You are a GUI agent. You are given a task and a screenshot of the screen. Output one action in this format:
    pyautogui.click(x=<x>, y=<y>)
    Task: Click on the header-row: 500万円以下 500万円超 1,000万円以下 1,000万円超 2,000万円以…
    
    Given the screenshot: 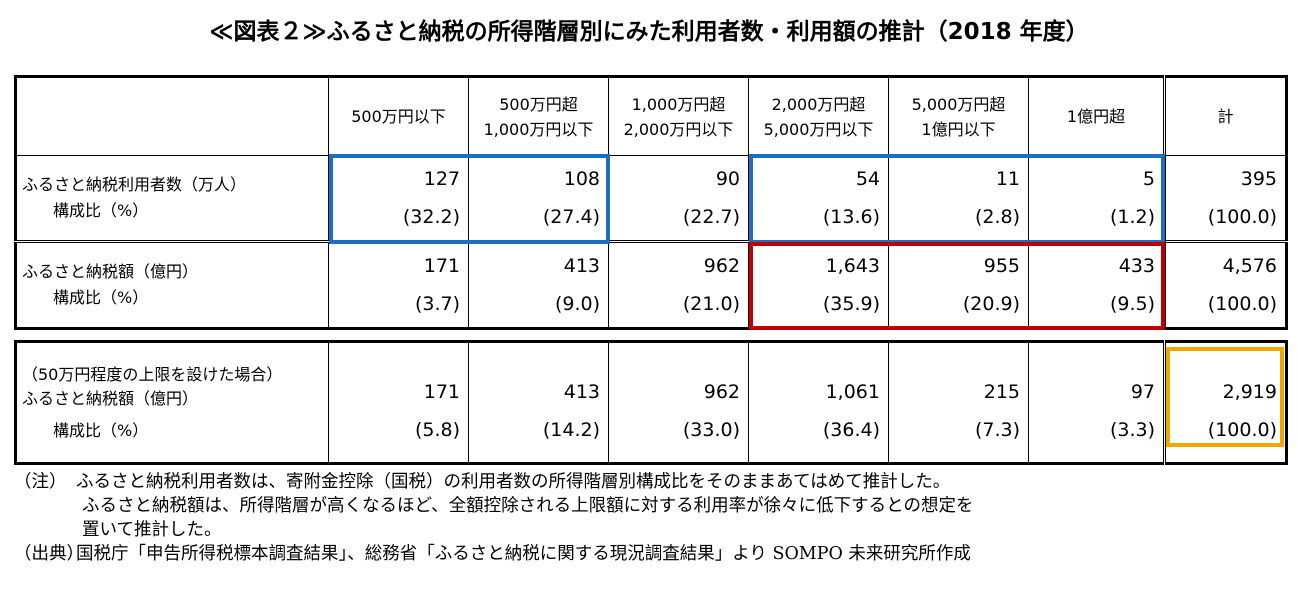 What is the action you would take?
    pyautogui.click(x=651, y=116)
    